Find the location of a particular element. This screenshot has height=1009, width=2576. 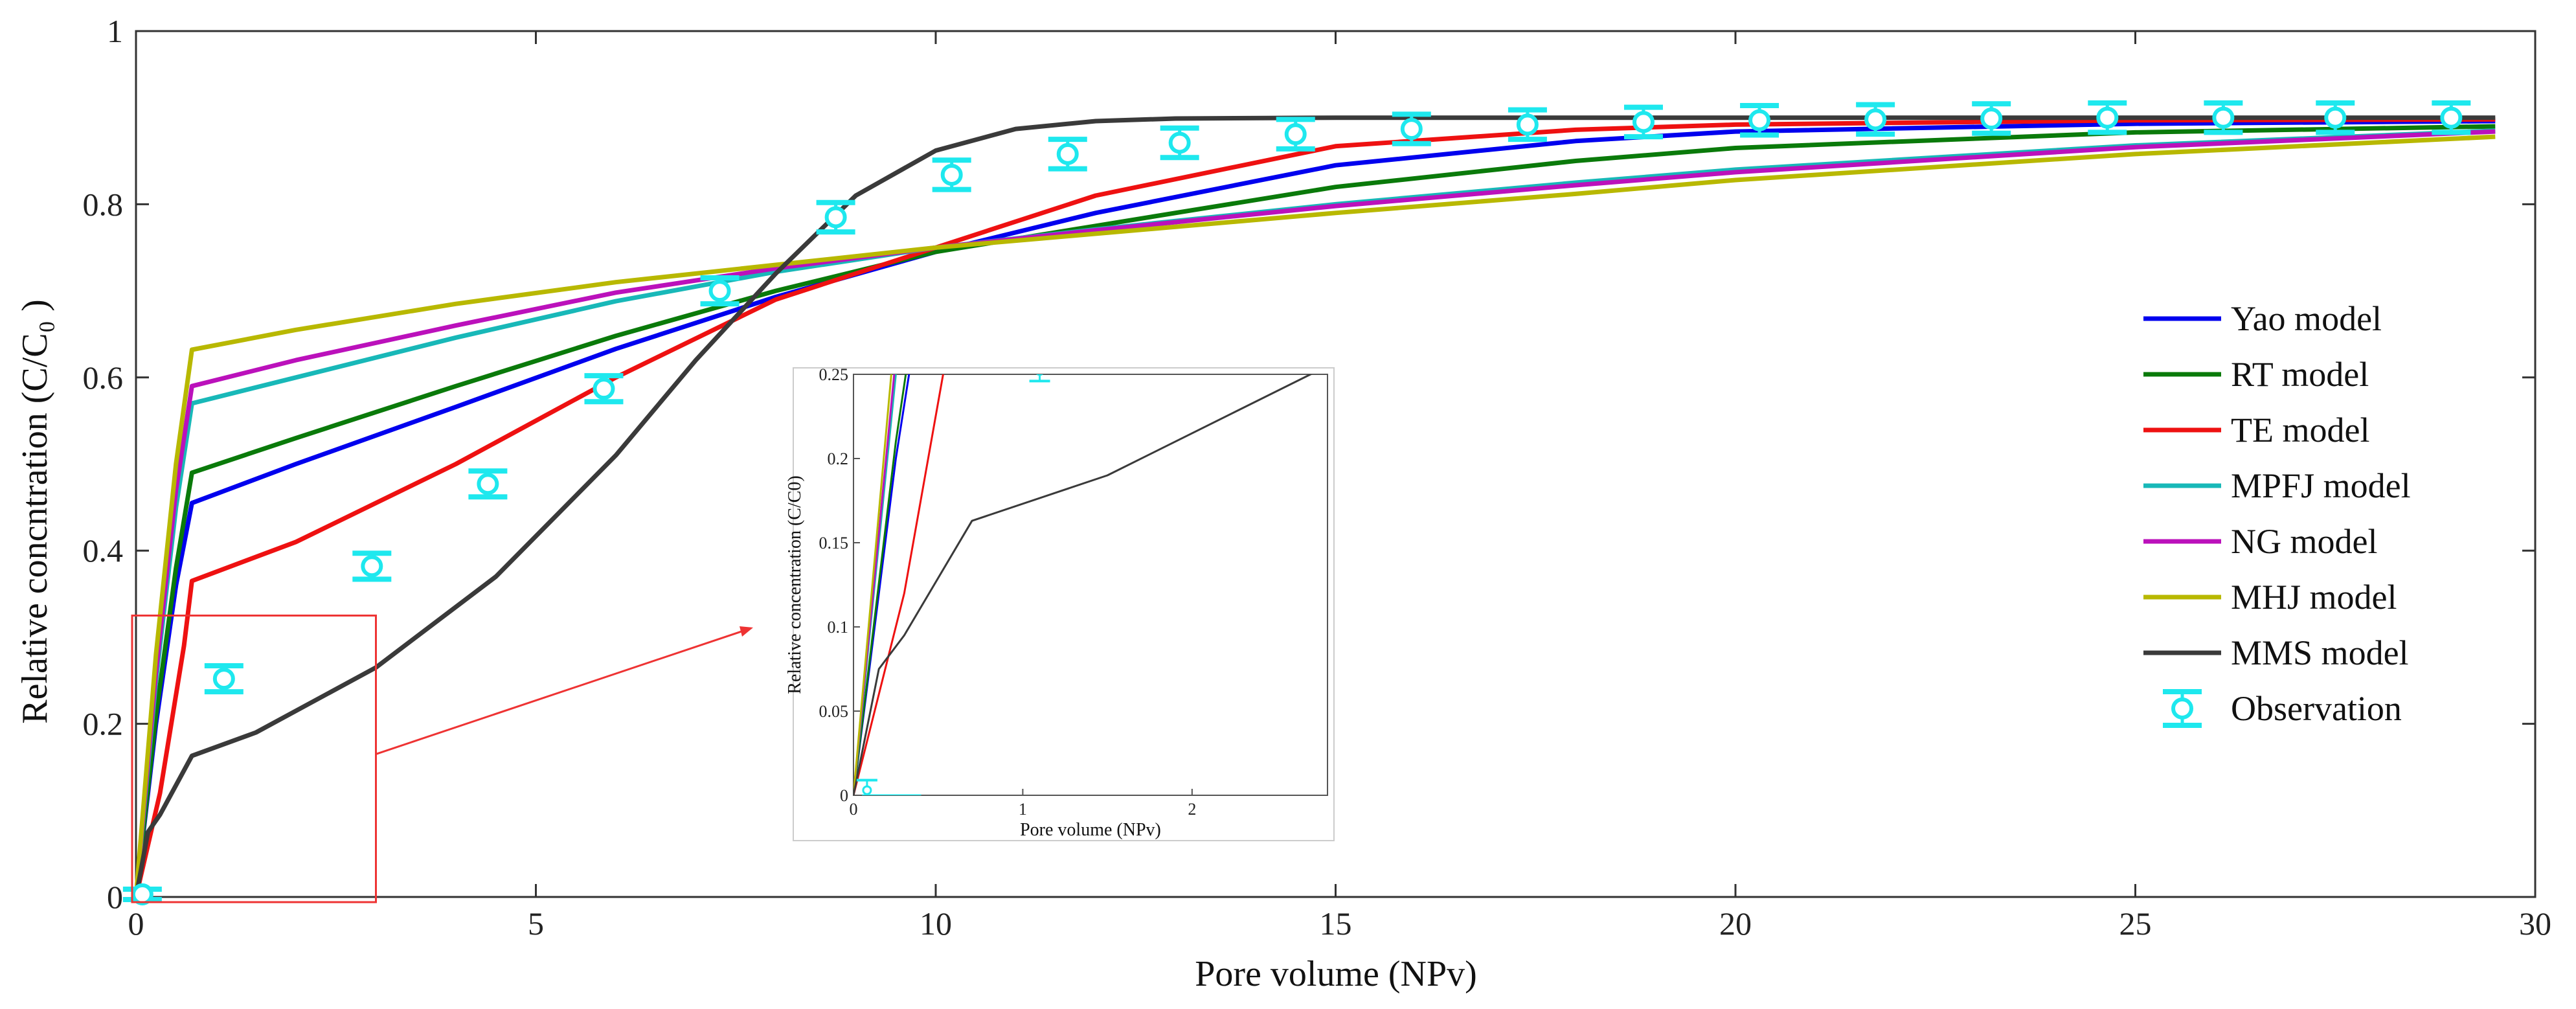

inset-x-axis-label: Pore volume (NPv) is located at coordinates (1090, 830).